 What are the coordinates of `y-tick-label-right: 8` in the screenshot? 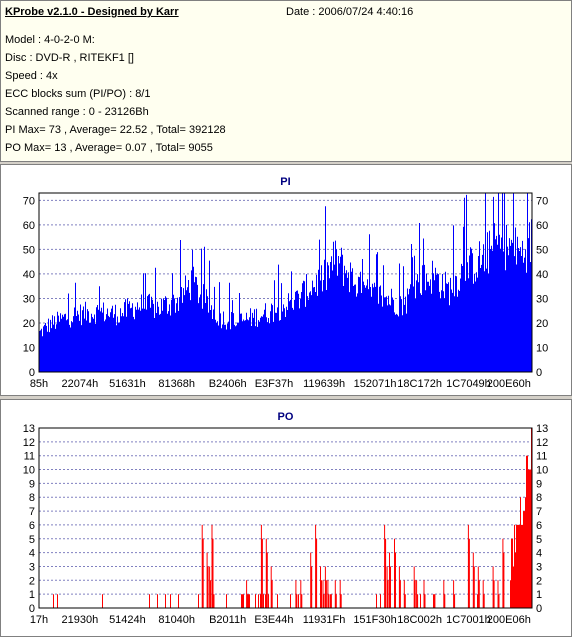 It's located at (539, 498).